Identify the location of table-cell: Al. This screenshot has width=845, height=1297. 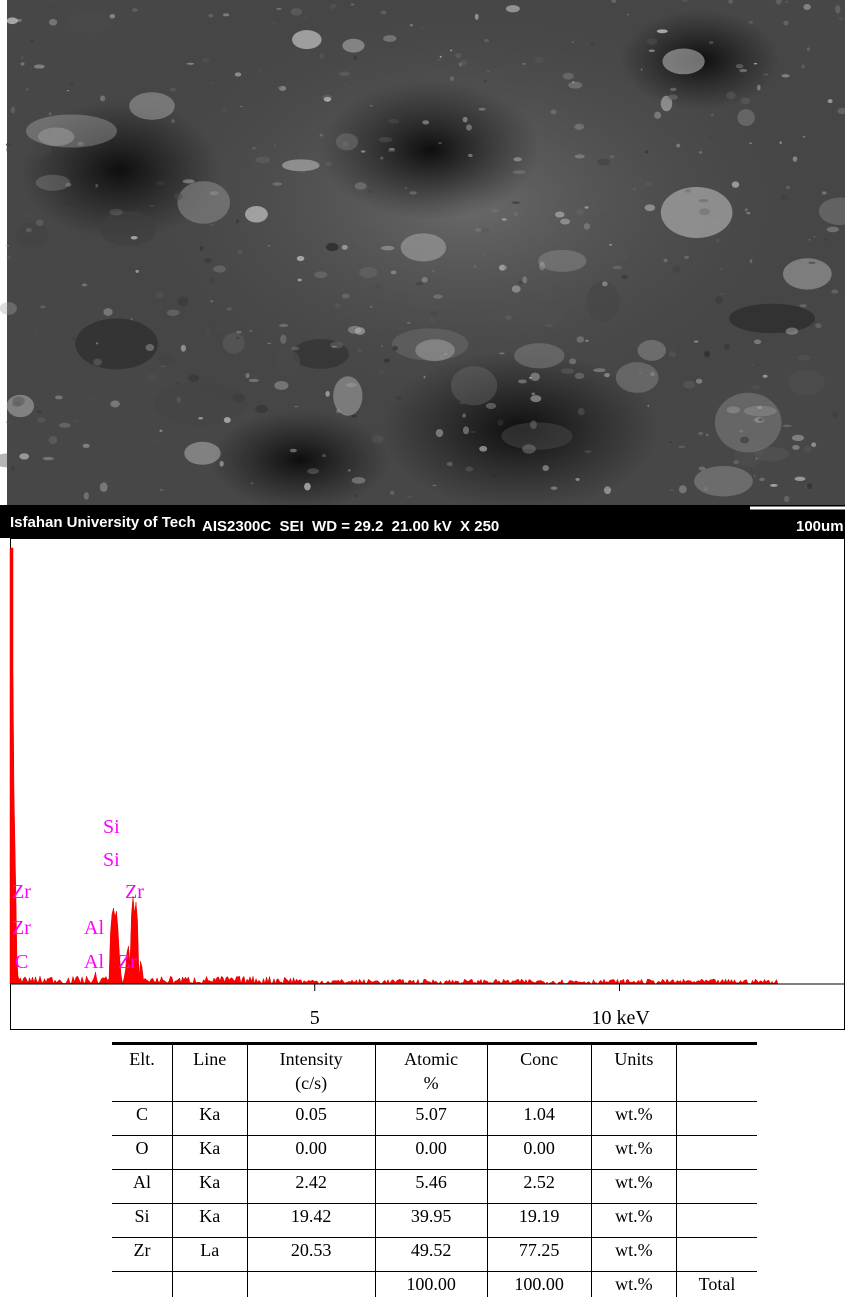
(142, 1186).